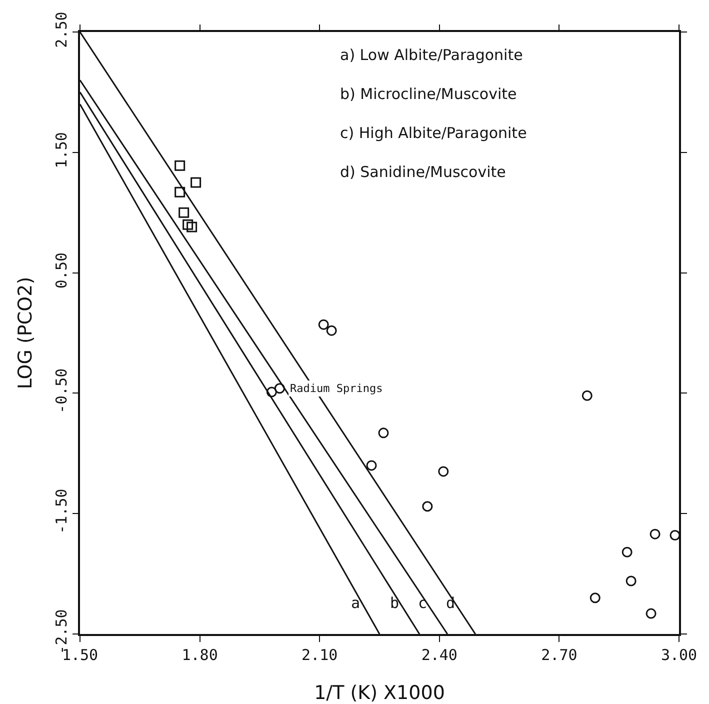 The image size is (709, 704). What do you see at coordinates (423, 172) in the screenshot?
I see `annotation: d) Sanidine/Muscovite` at bounding box center [423, 172].